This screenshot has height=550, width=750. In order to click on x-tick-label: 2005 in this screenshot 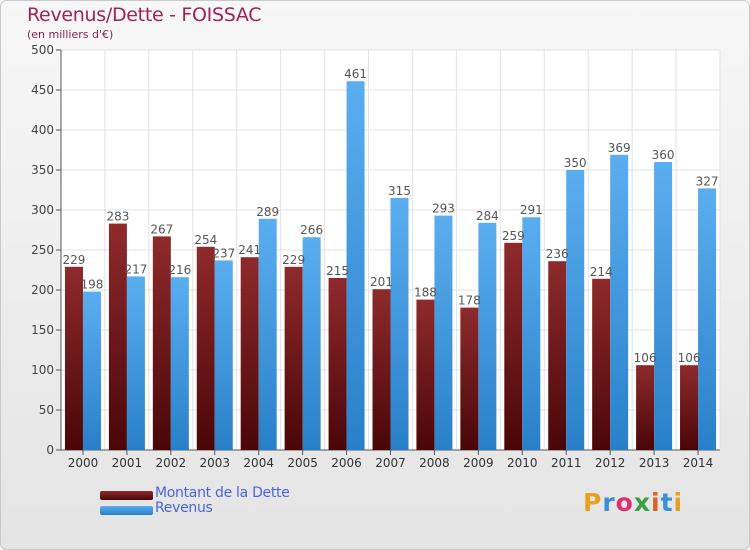, I will do `click(302, 463)`.